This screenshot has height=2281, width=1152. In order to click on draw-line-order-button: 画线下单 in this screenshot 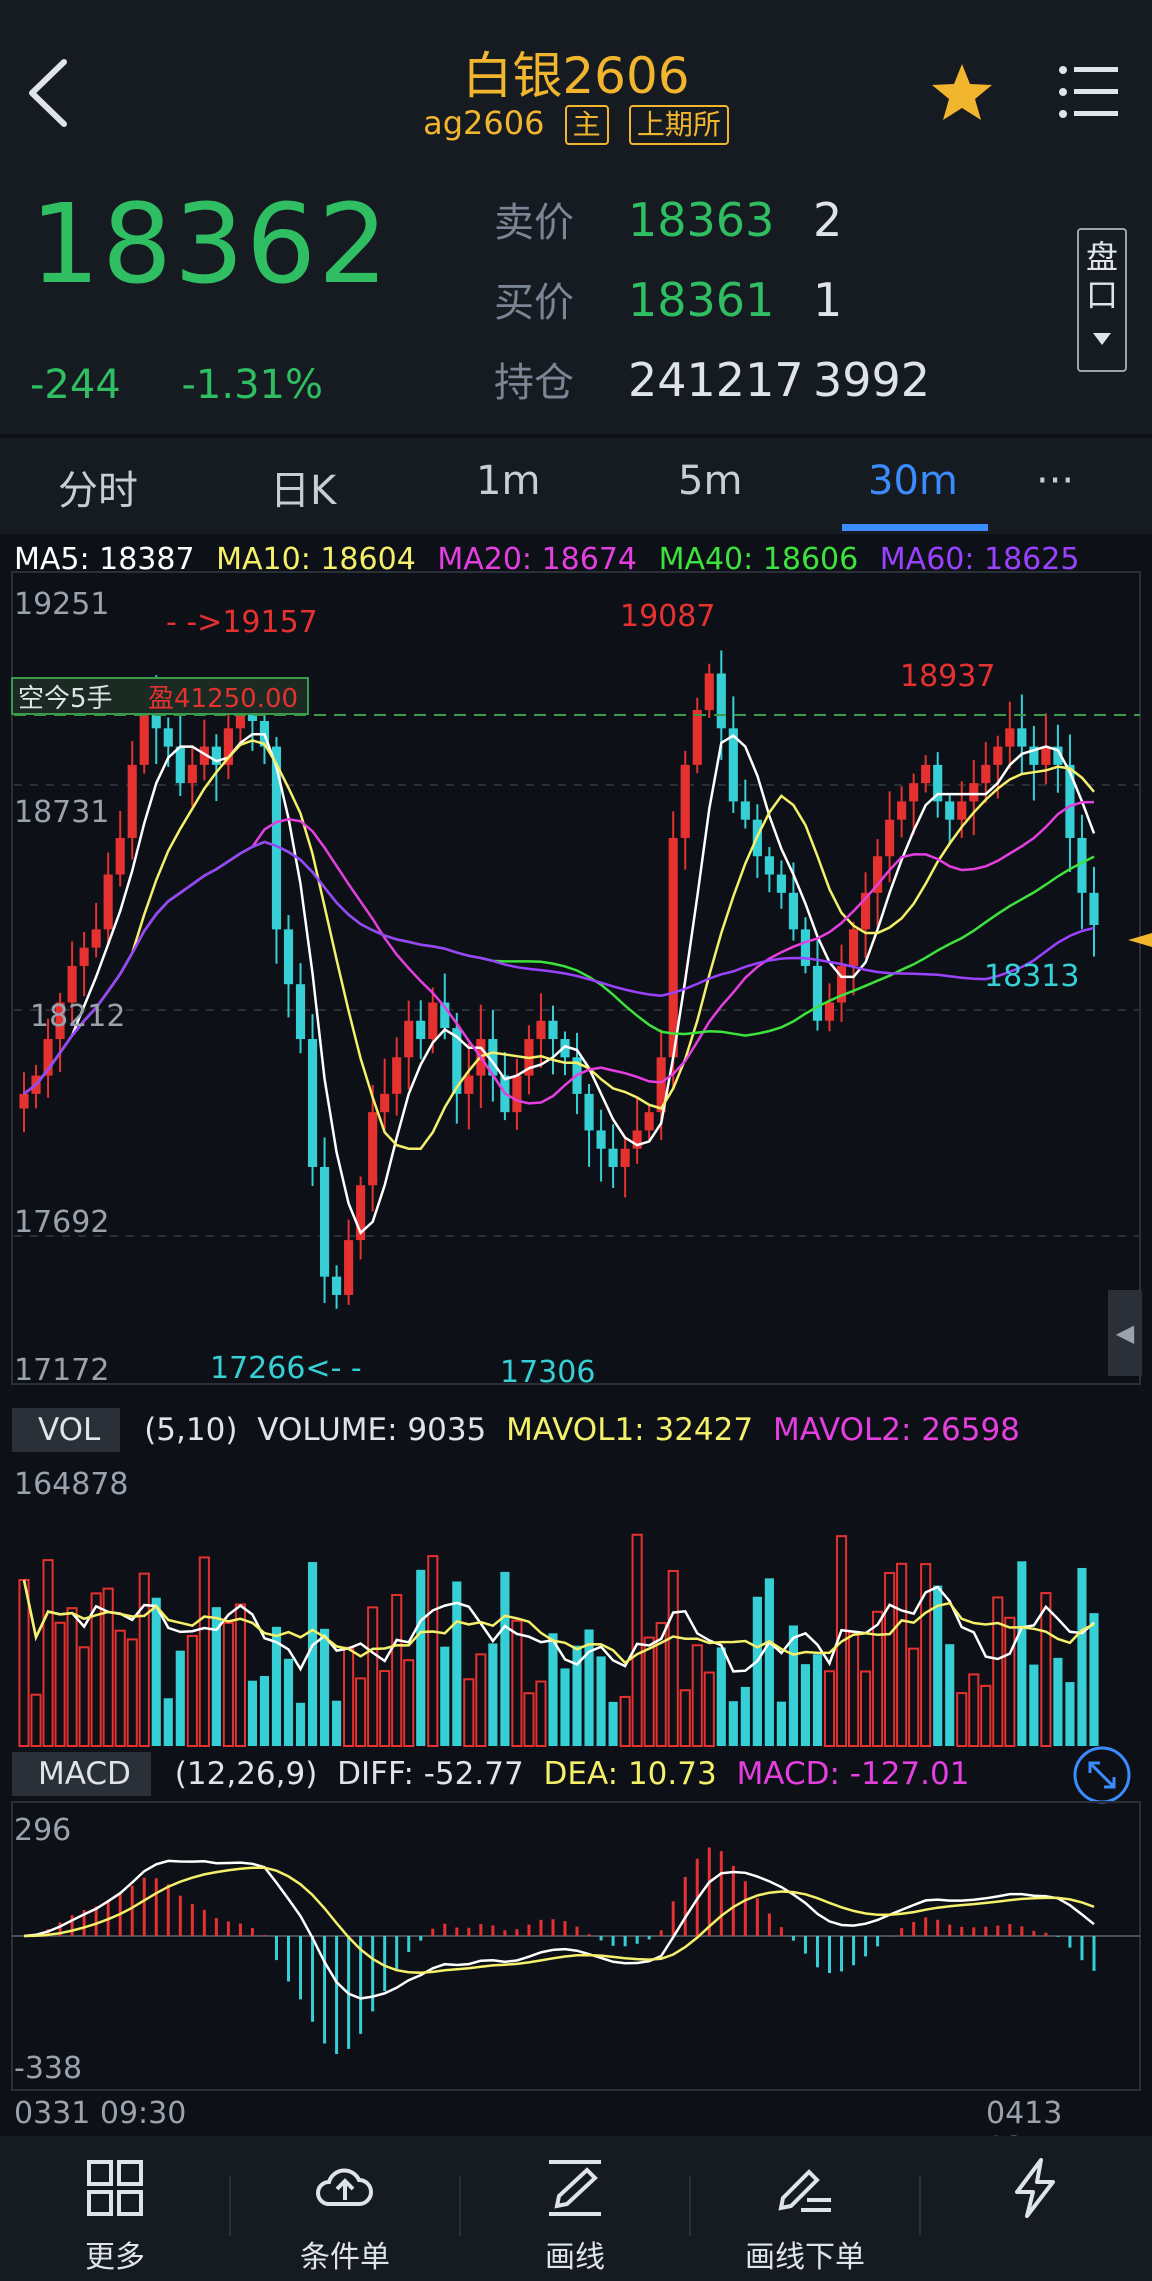, I will do `click(805, 2208)`.